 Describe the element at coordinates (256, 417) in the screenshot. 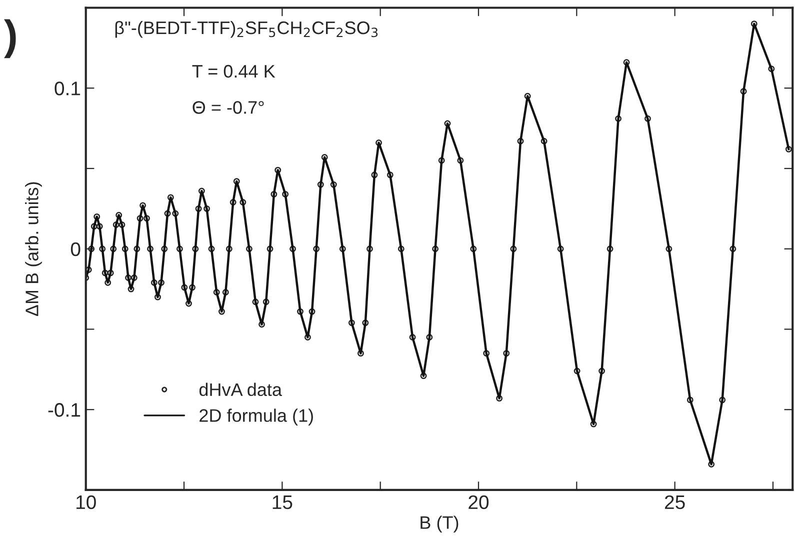

I see `legend-label: 2D formula (1)` at that location.